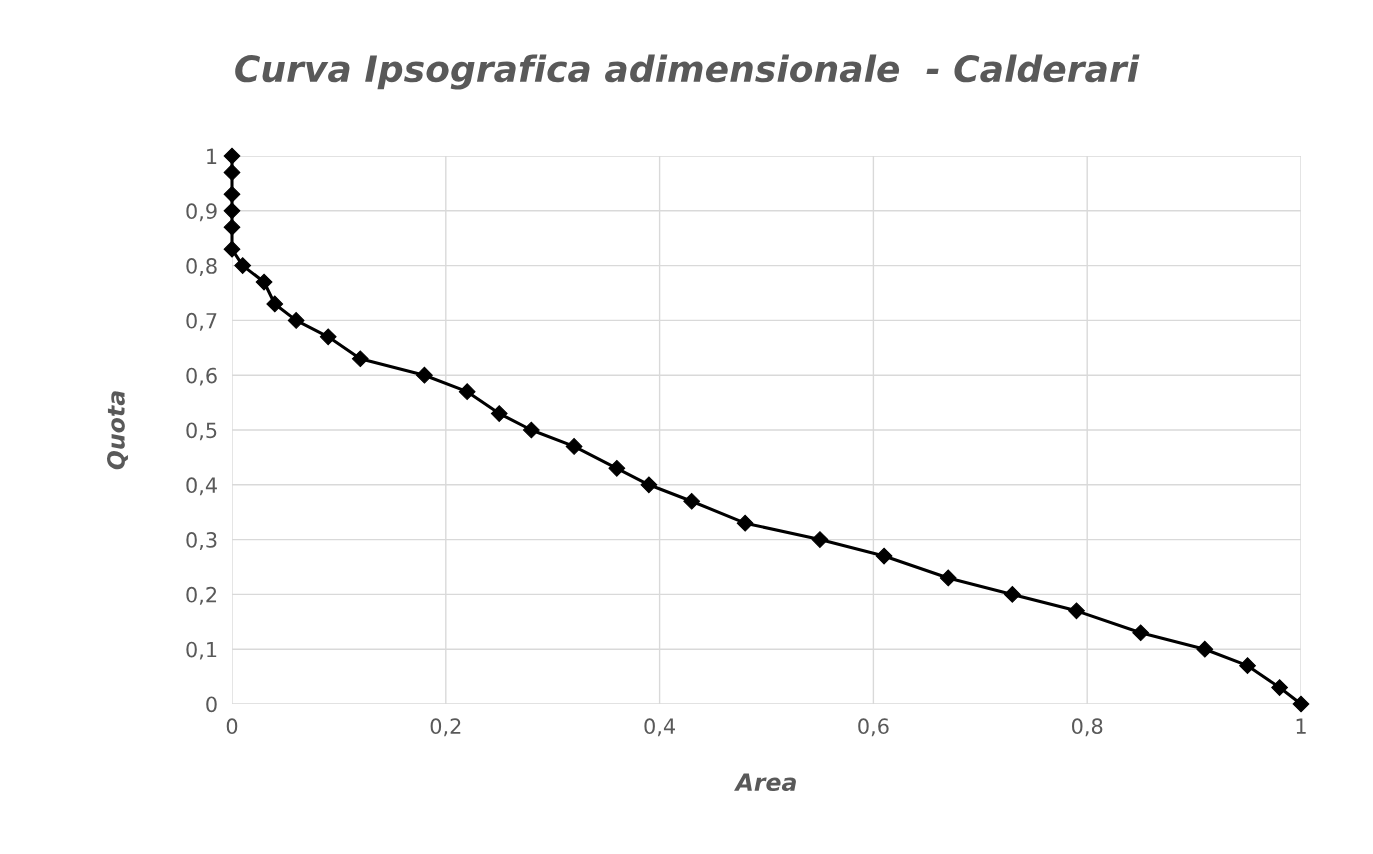 This screenshot has height=854, width=1373. What do you see at coordinates (1301, 726) in the screenshot?
I see `x-tick-label: 1` at bounding box center [1301, 726].